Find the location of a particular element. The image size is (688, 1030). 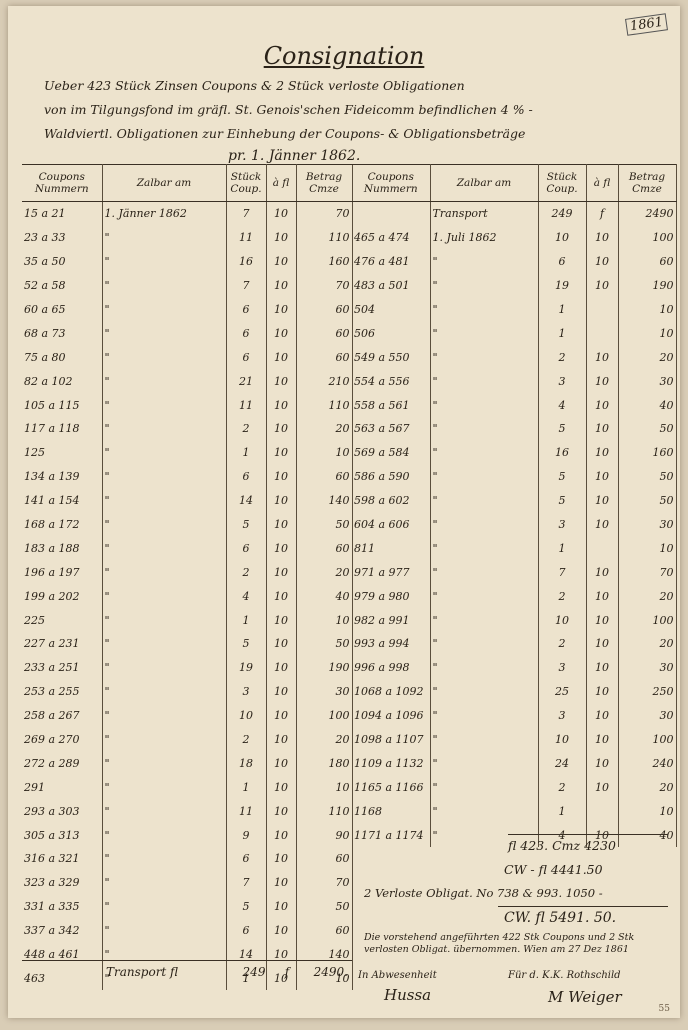

coupon-numbers-cell: 604 a 606 is located at coordinates (391, 524).